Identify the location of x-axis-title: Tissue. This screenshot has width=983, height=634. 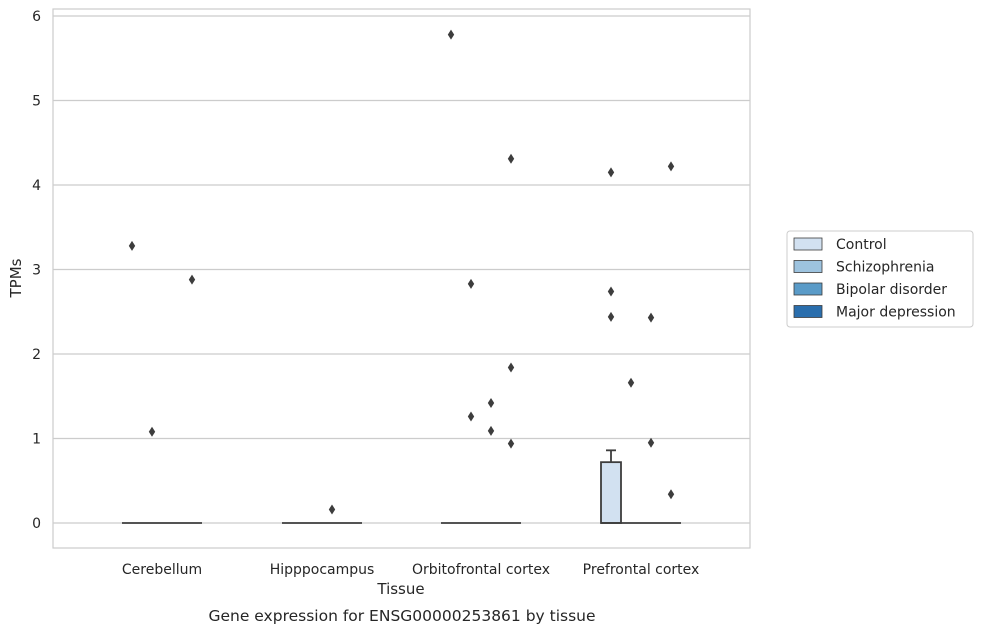
(400, 589).